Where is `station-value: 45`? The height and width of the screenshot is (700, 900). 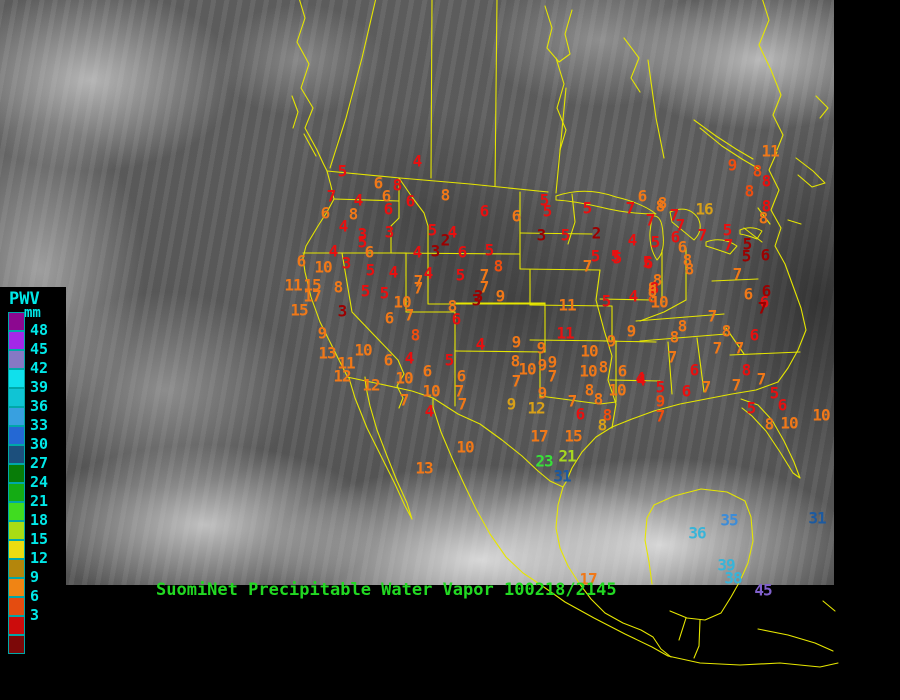
station-value: 45 is located at coordinates (763, 590).